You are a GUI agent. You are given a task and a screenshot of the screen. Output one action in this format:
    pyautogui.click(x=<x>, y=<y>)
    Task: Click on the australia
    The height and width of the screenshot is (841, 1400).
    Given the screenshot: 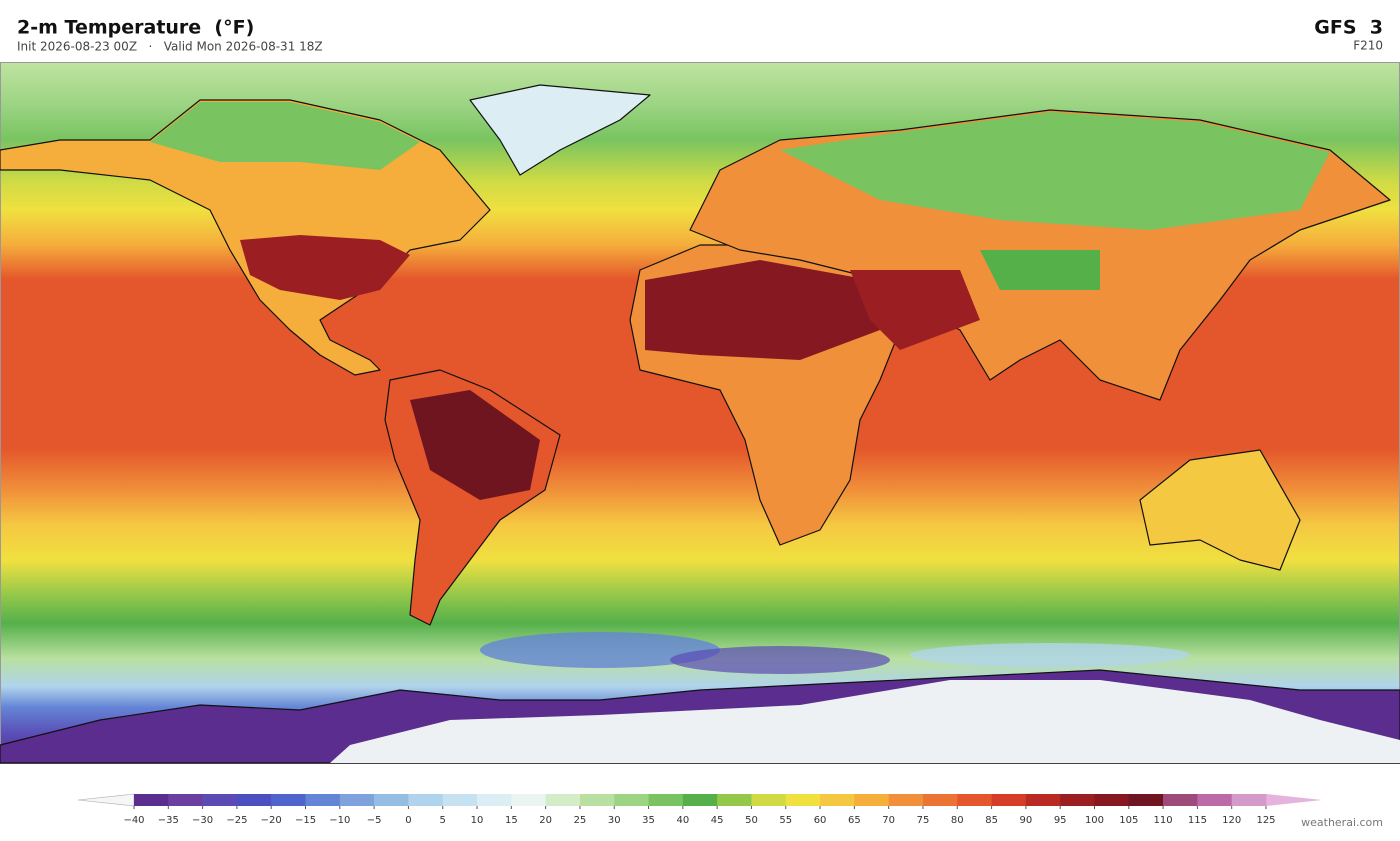 What is the action you would take?
    pyautogui.click(x=1220, y=510)
    